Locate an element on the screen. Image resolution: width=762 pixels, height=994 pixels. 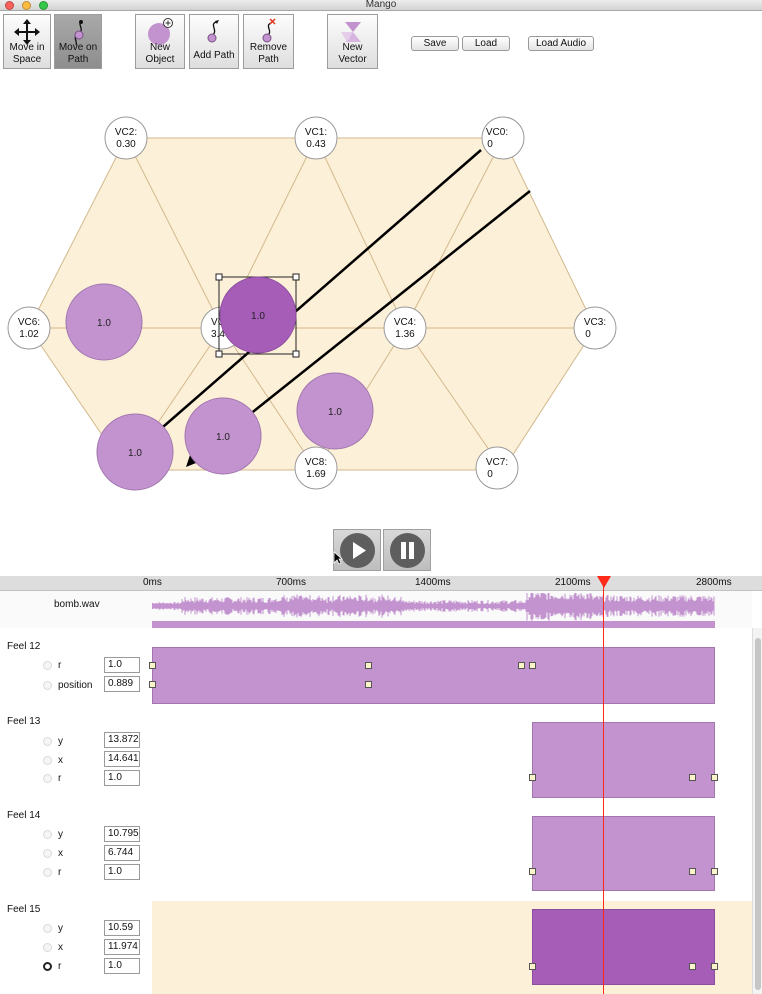
vc8-value: 1.69 is located at coordinates (316, 474).